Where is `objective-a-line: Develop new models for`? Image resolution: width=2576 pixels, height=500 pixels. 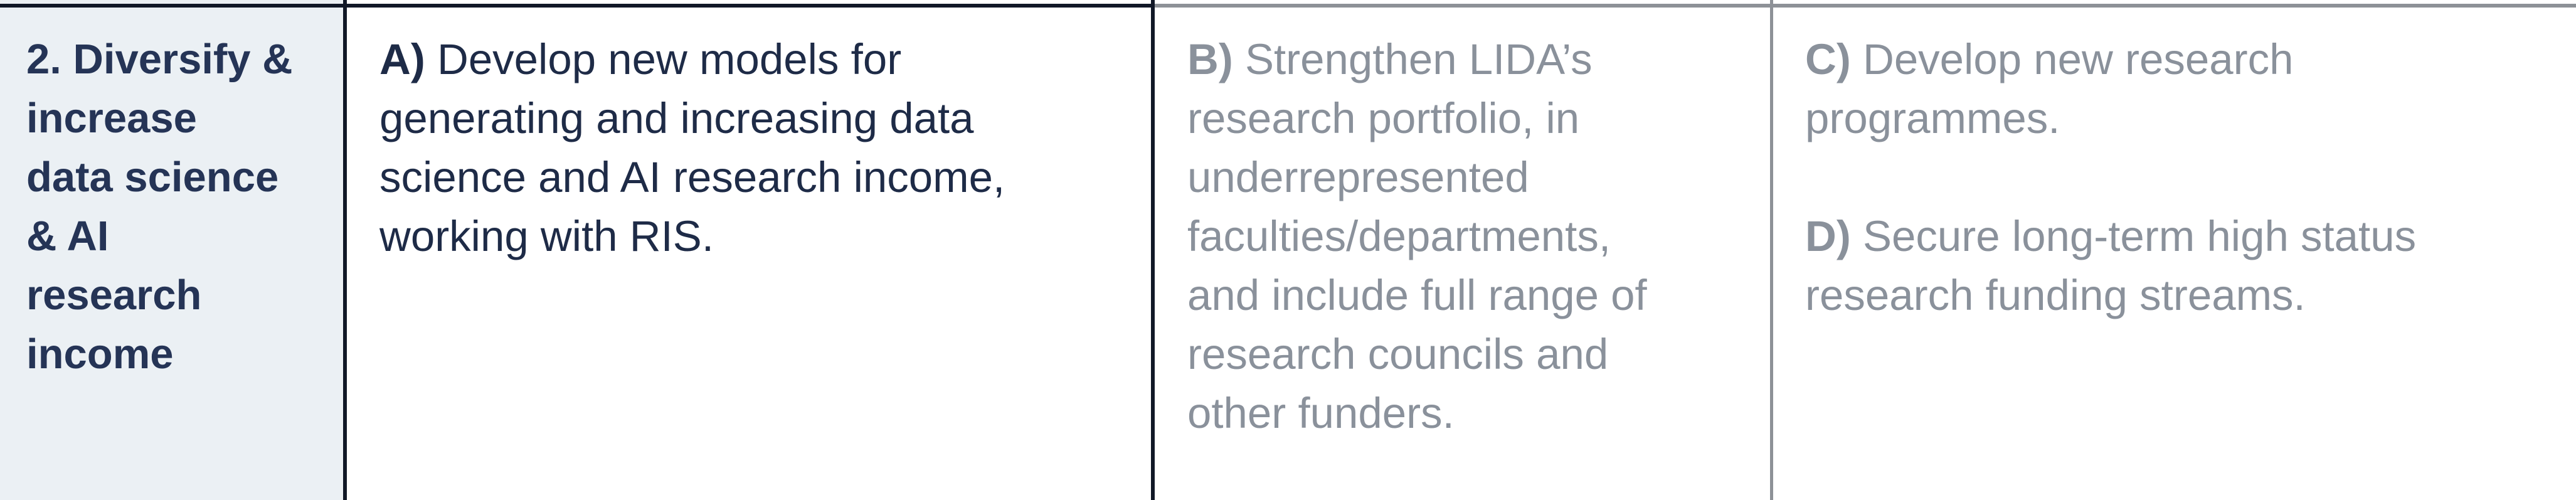
objective-a-line: Develop new models for is located at coordinates (663, 59).